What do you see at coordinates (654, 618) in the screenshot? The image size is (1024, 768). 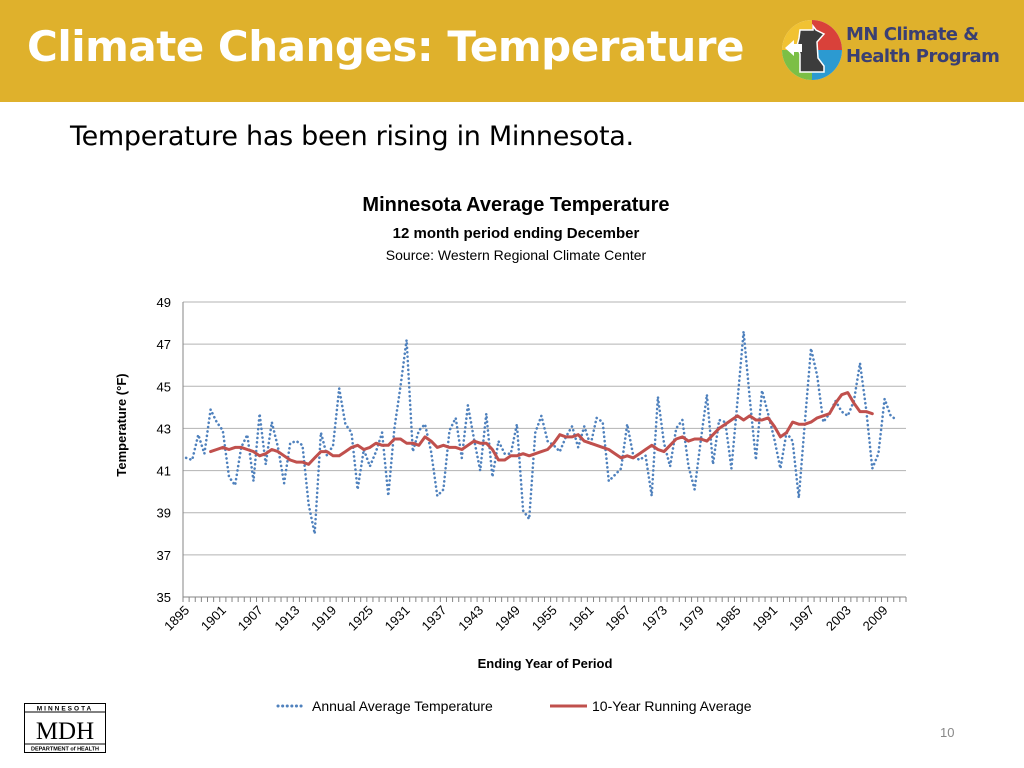 I see `x-tick-label: 1973` at bounding box center [654, 618].